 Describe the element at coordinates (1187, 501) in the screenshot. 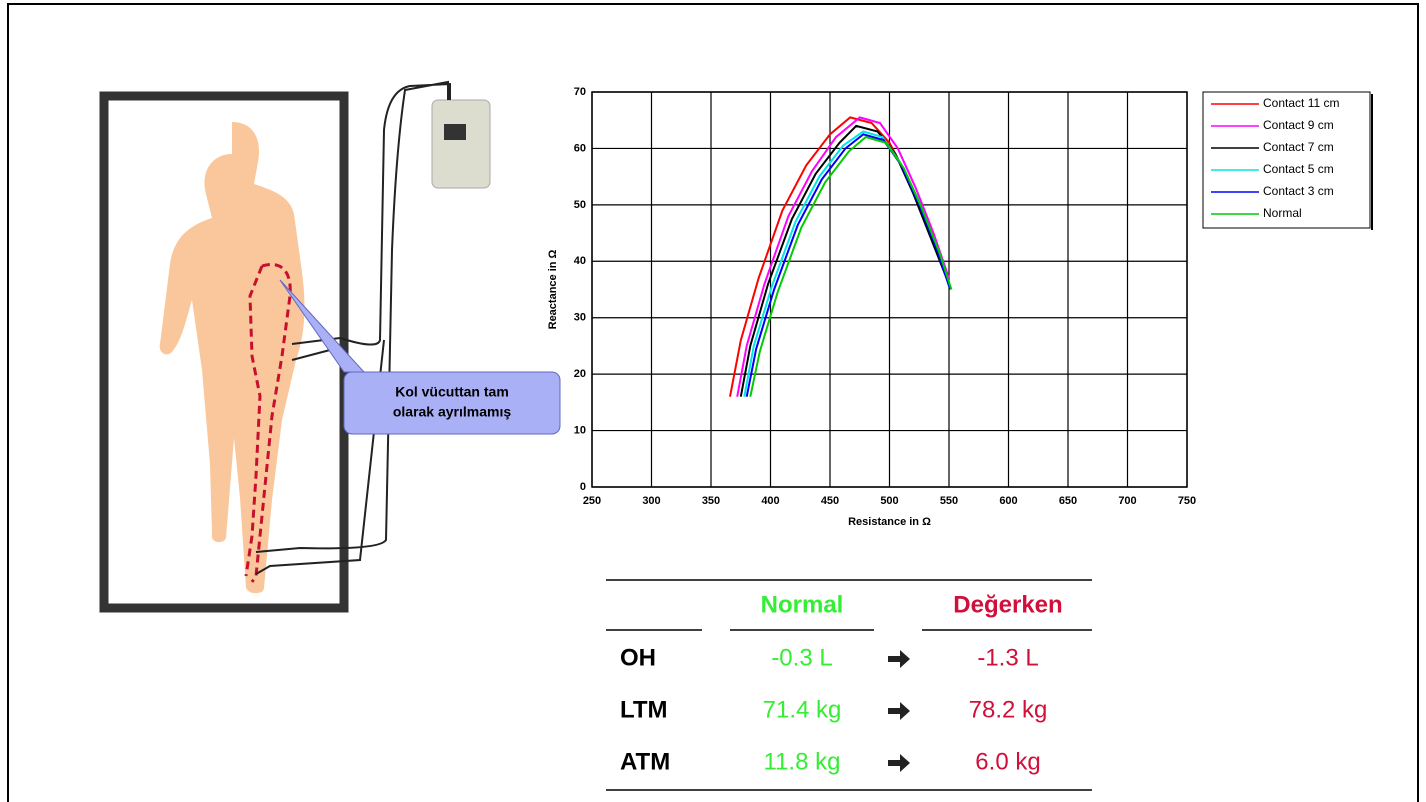

I see `x-tick-label: 750` at that location.